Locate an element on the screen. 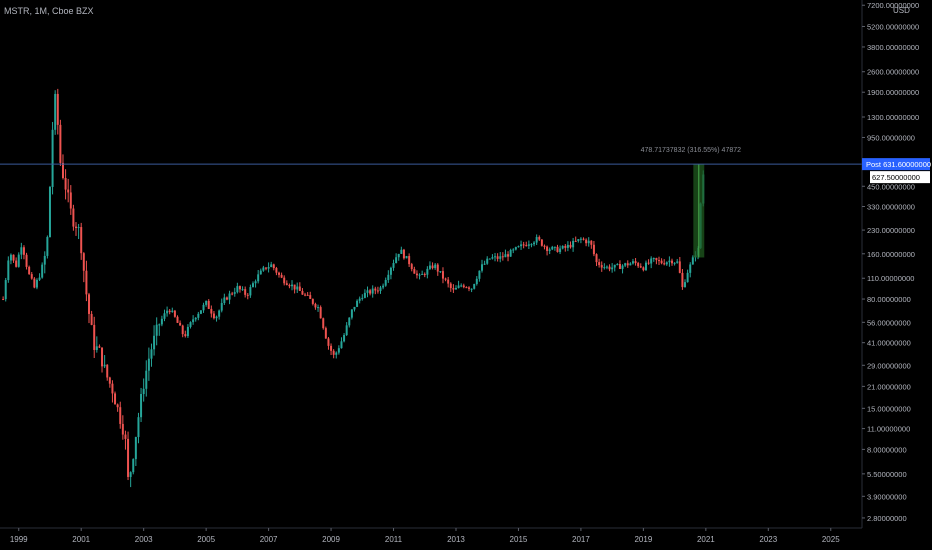 Image resolution: width=932 pixels, height=550 pixels. y-tick-label: 56.00000000 is located at coordinates (889, 322).